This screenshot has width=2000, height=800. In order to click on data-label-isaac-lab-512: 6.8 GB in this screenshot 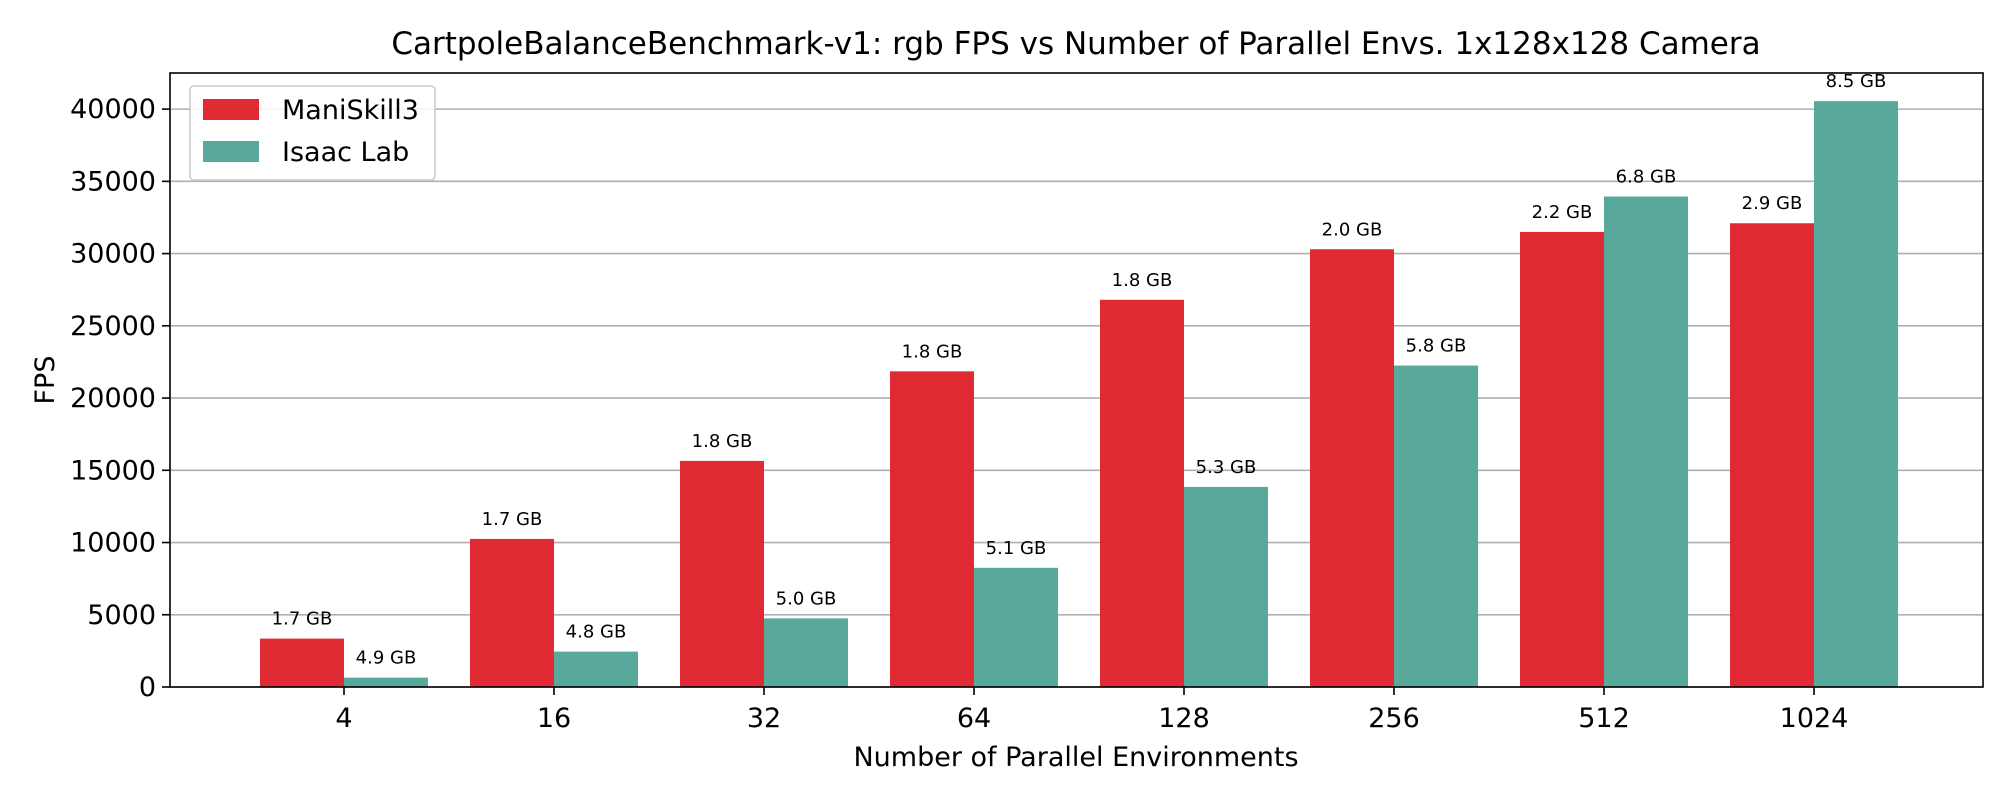, I will do `click(1646, 177)`.